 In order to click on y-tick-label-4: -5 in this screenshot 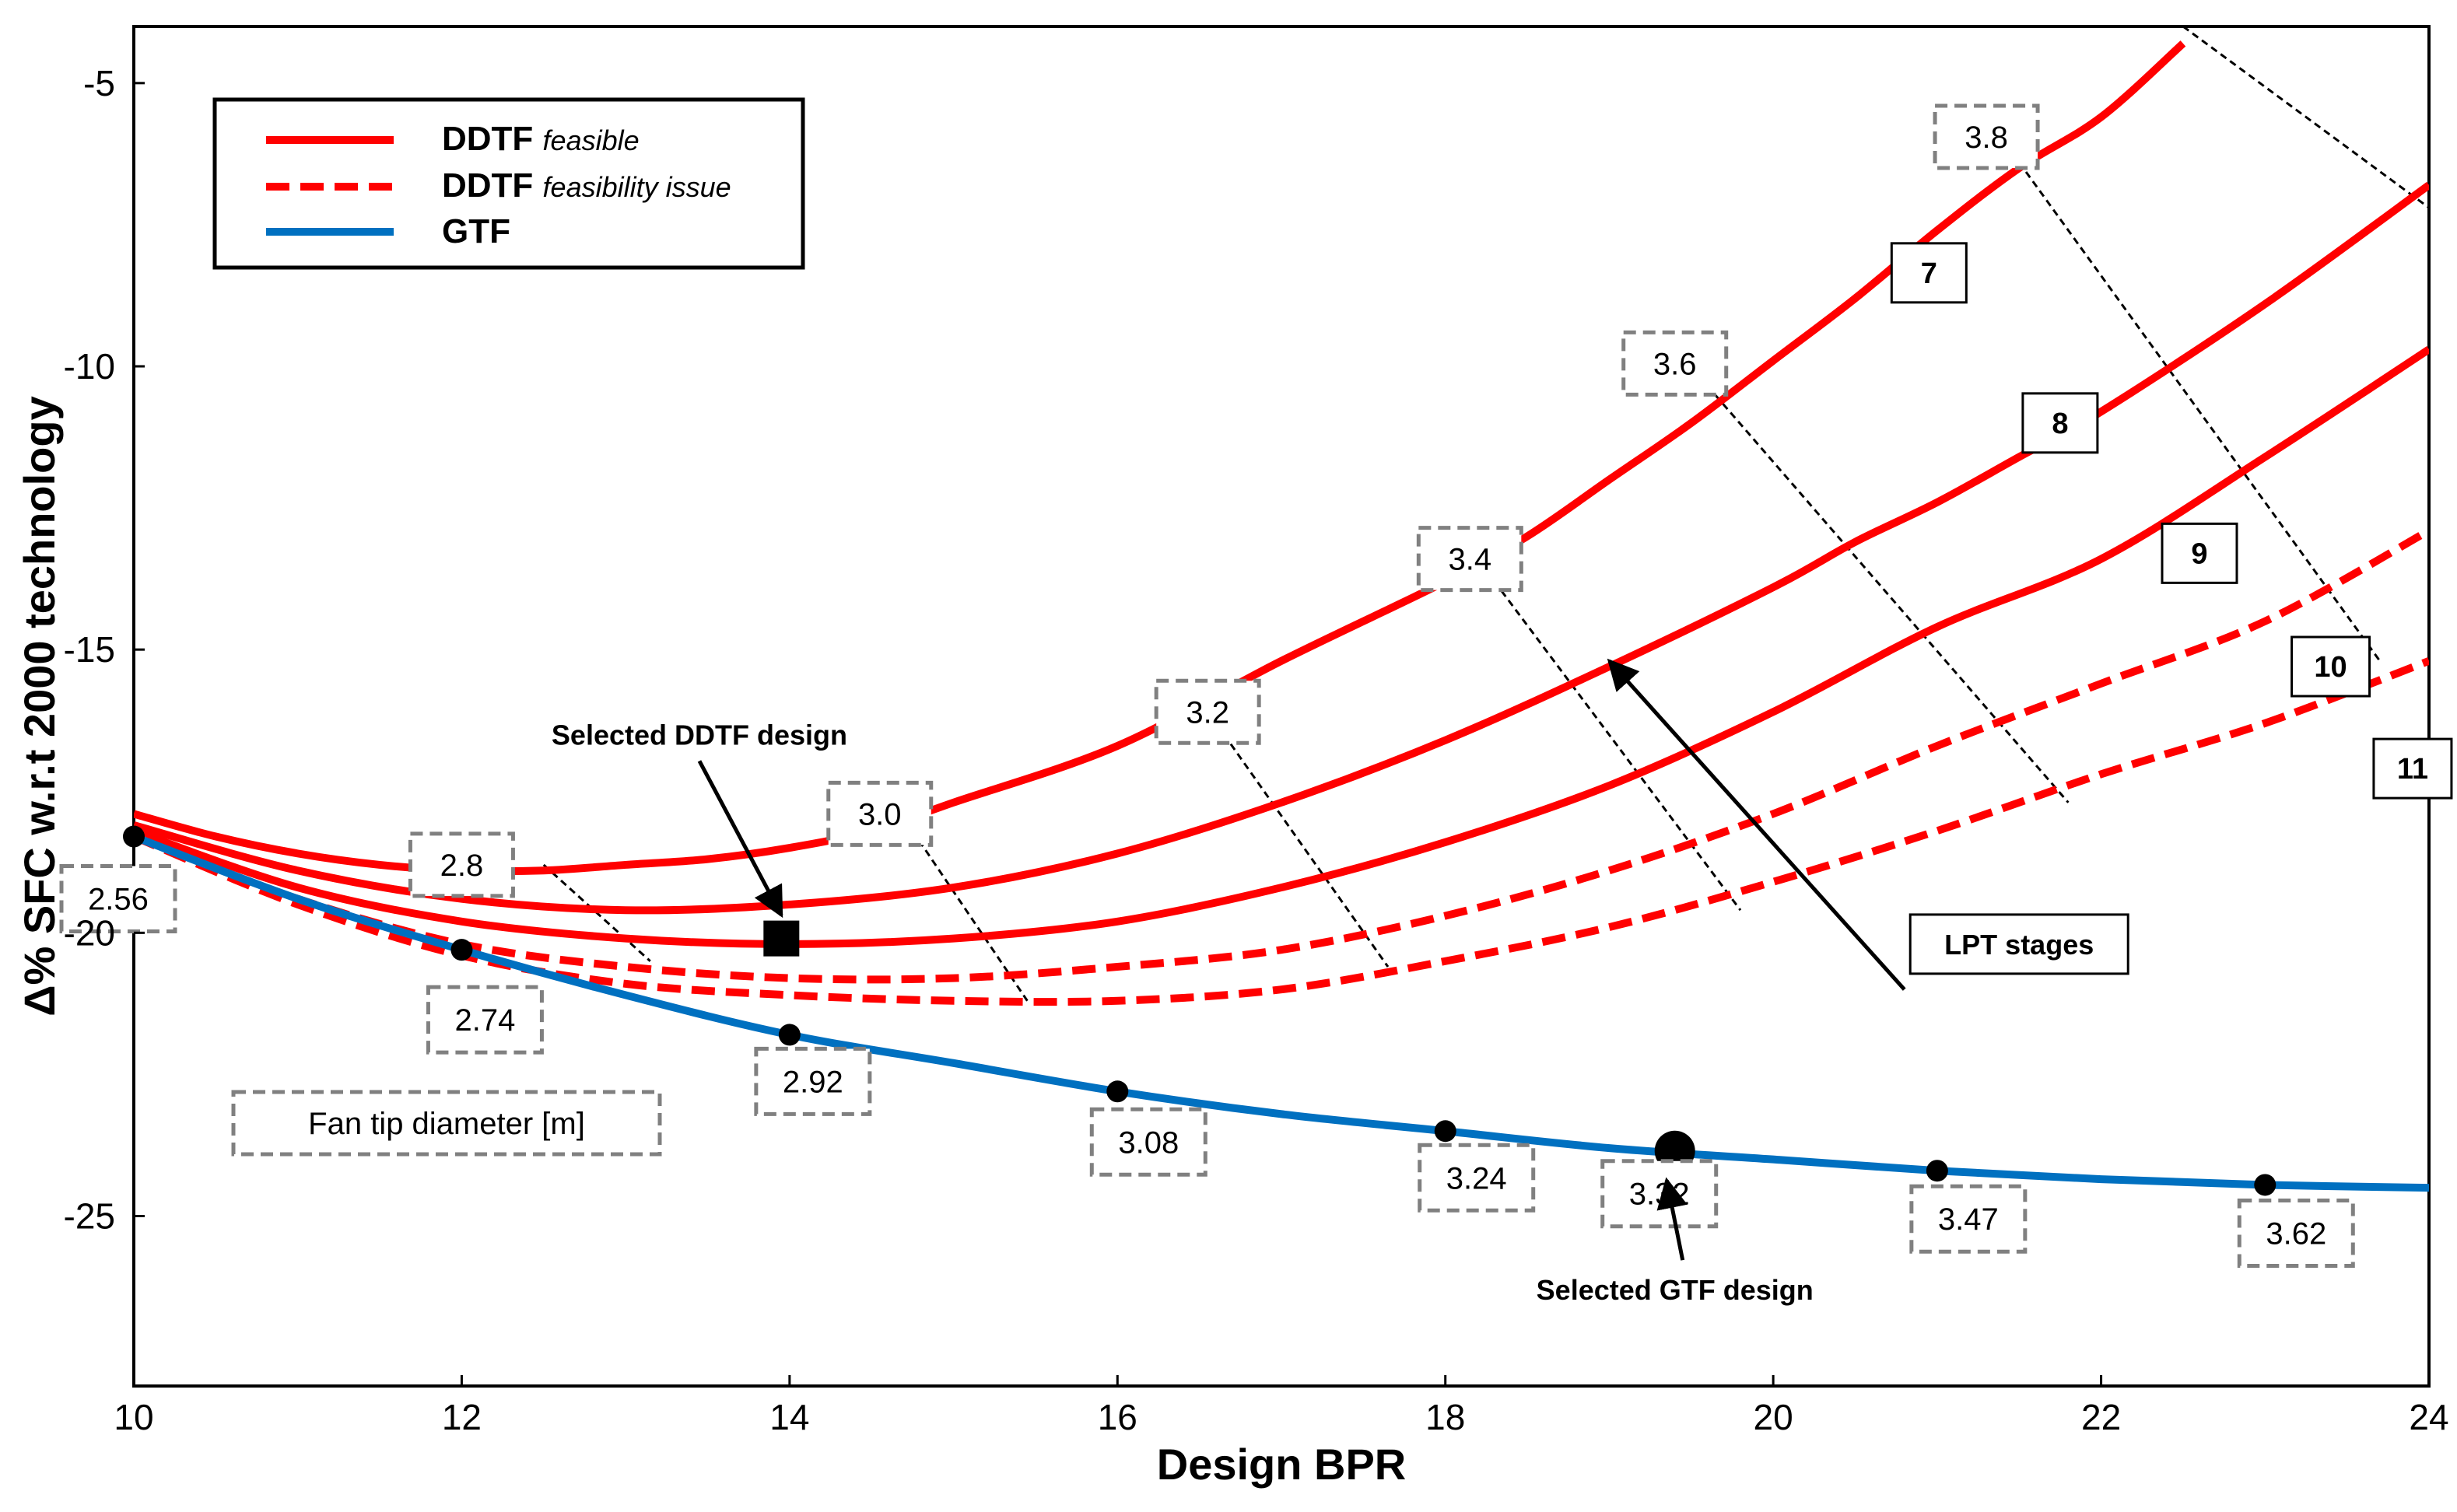, I will do `click(99, 83)`.